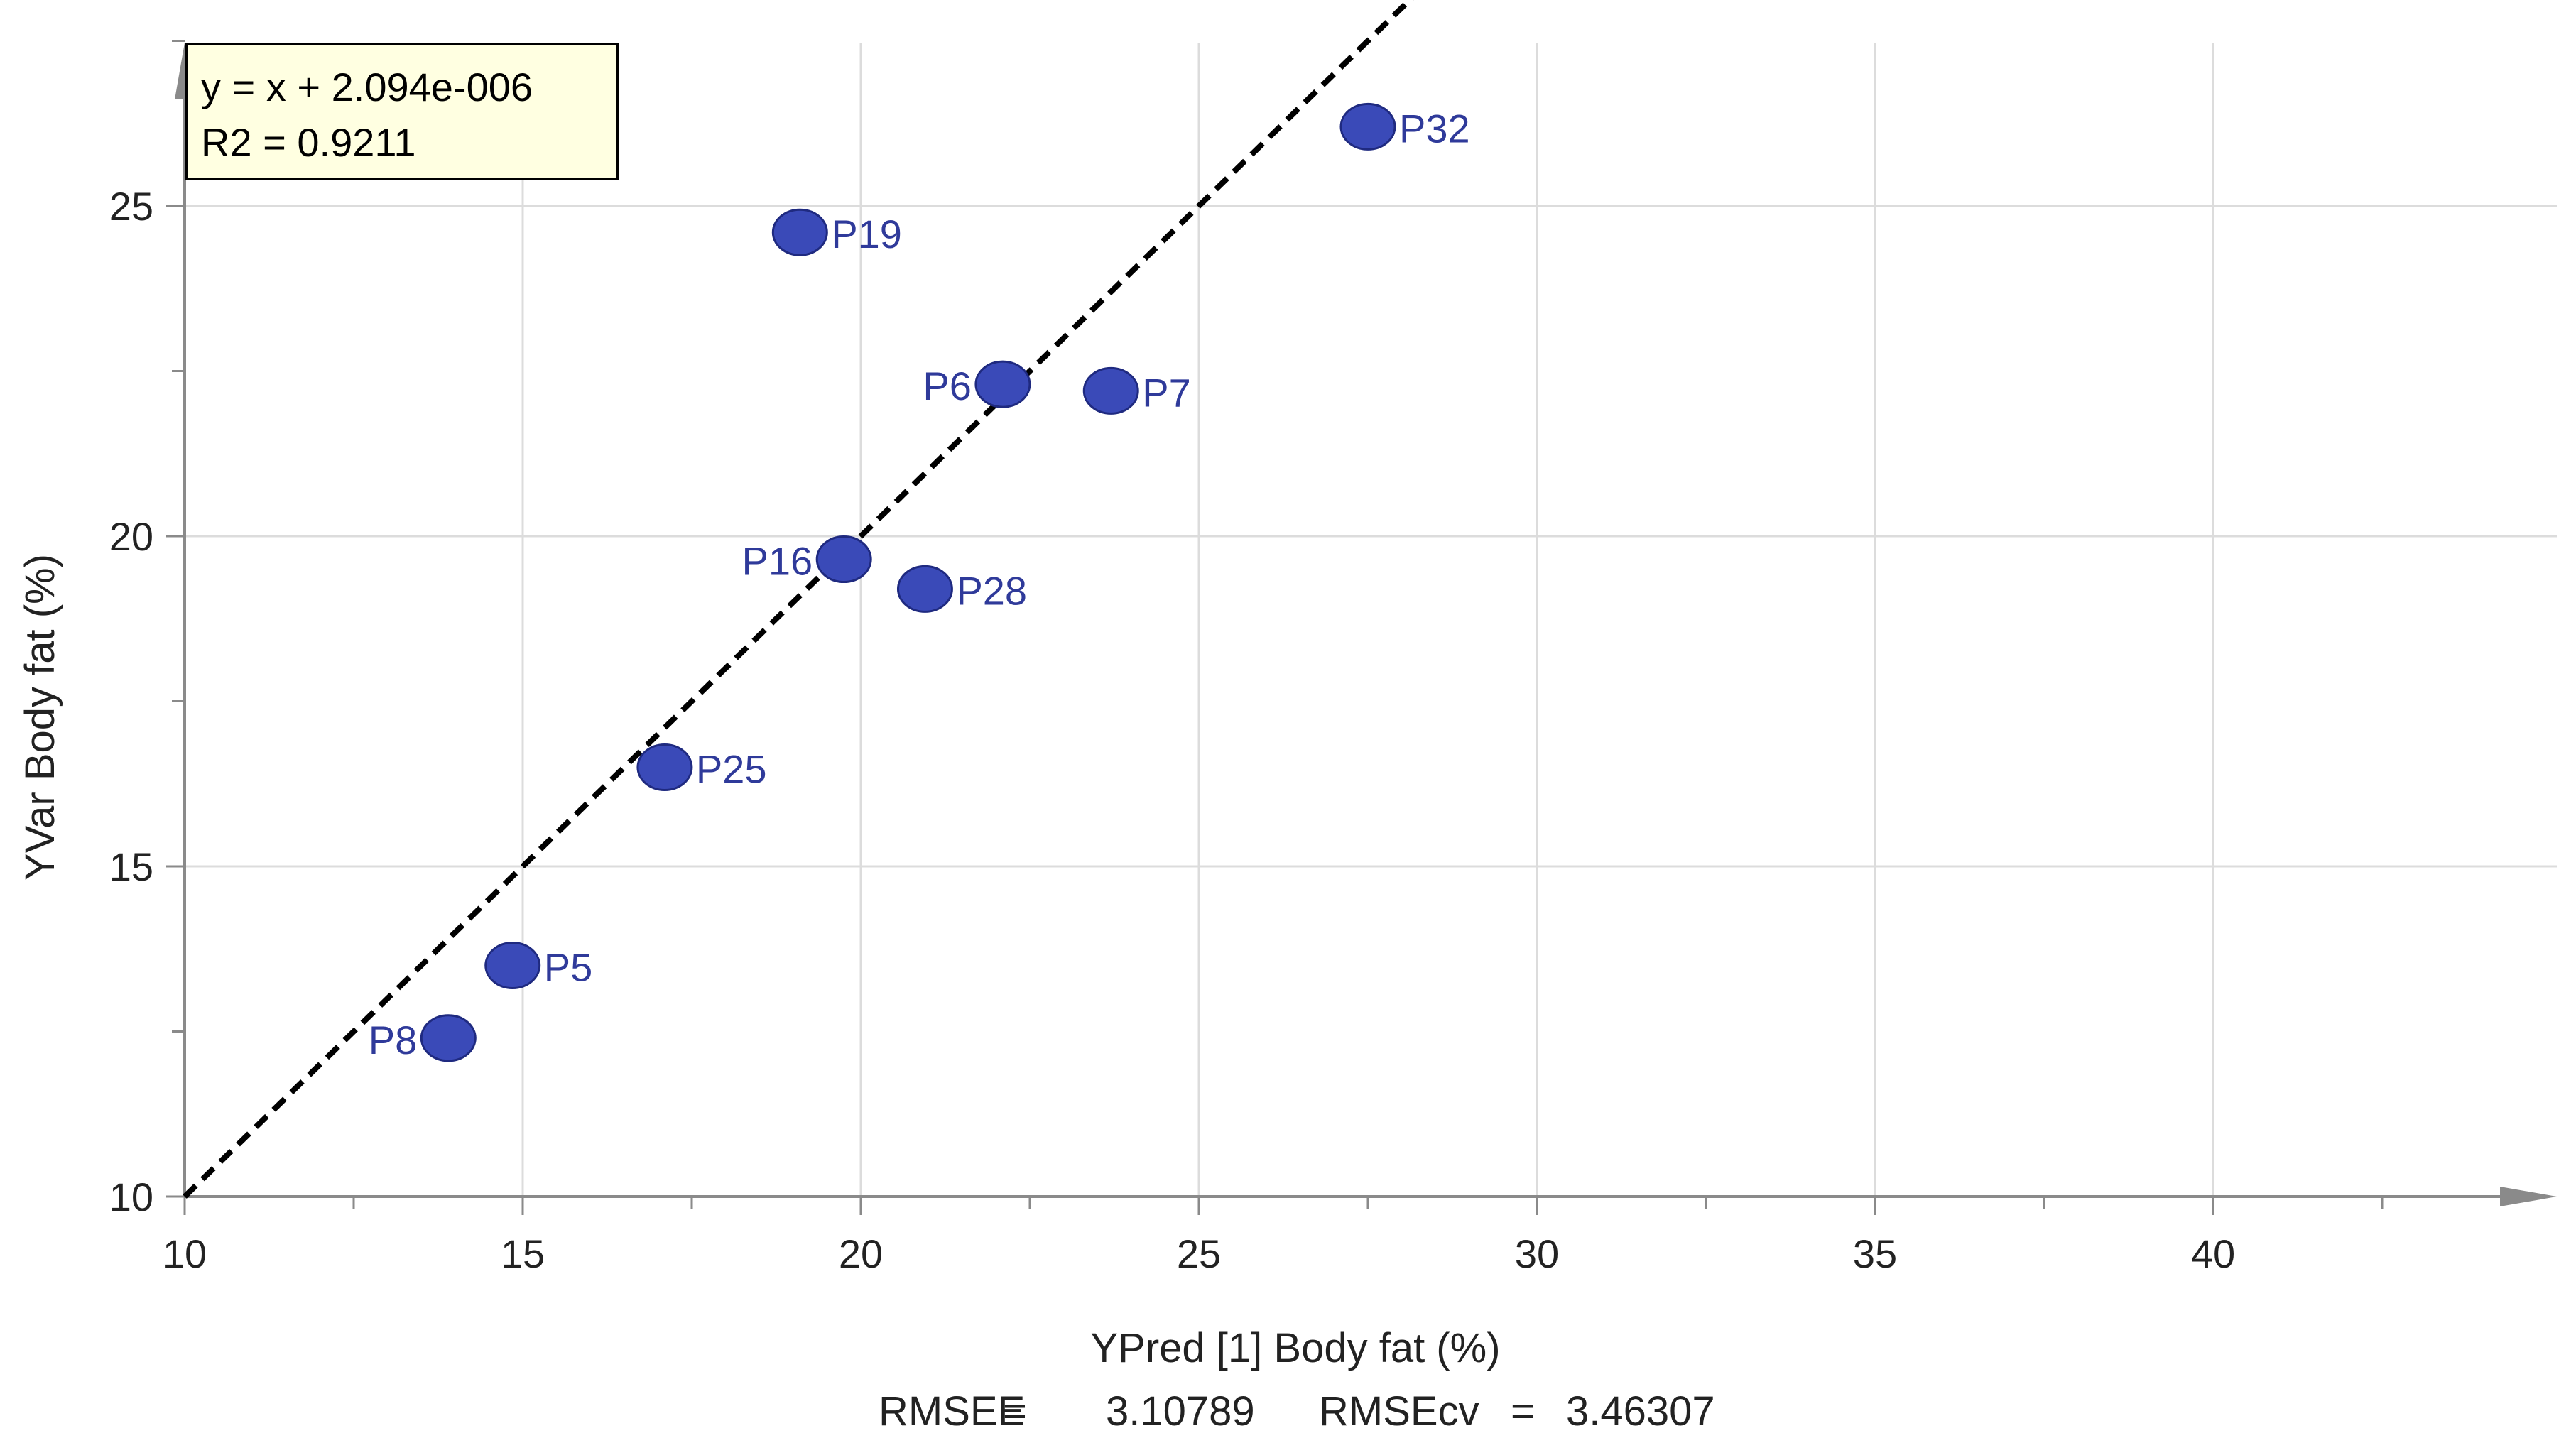 The height and width of the screenshot is (1438, 2576). Describe the element at coordinates (1015, 1411) in the screenshot. I see `rmsee-equals: =` at that location.